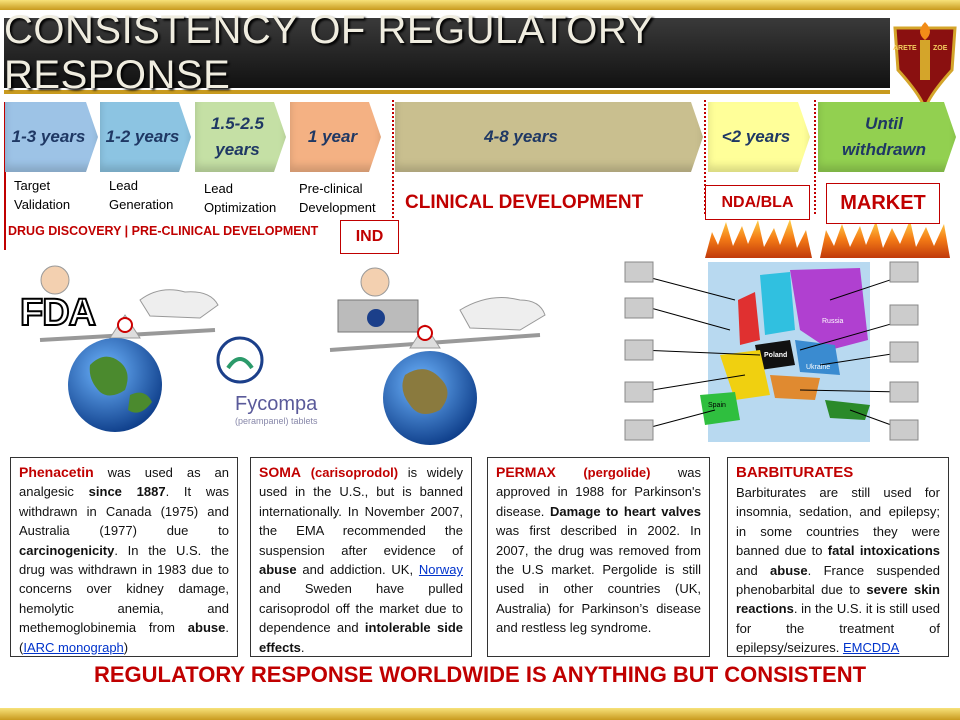 Image resolution: width=960 pixels, height=720 pixels. I want to click on stage-arrow: 1-2 years, so click(145, 137).